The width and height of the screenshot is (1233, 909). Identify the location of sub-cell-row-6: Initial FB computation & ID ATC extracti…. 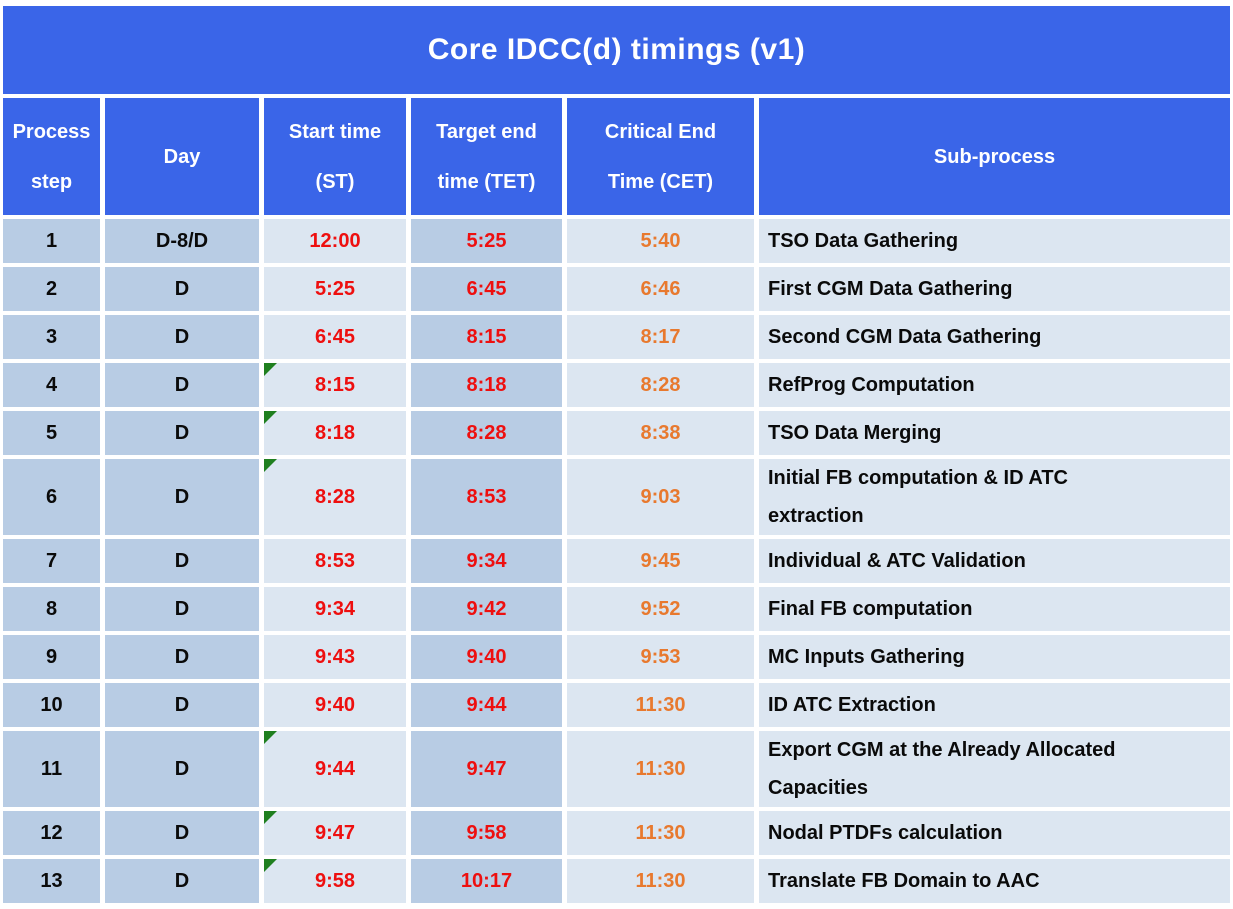
(994, 497).